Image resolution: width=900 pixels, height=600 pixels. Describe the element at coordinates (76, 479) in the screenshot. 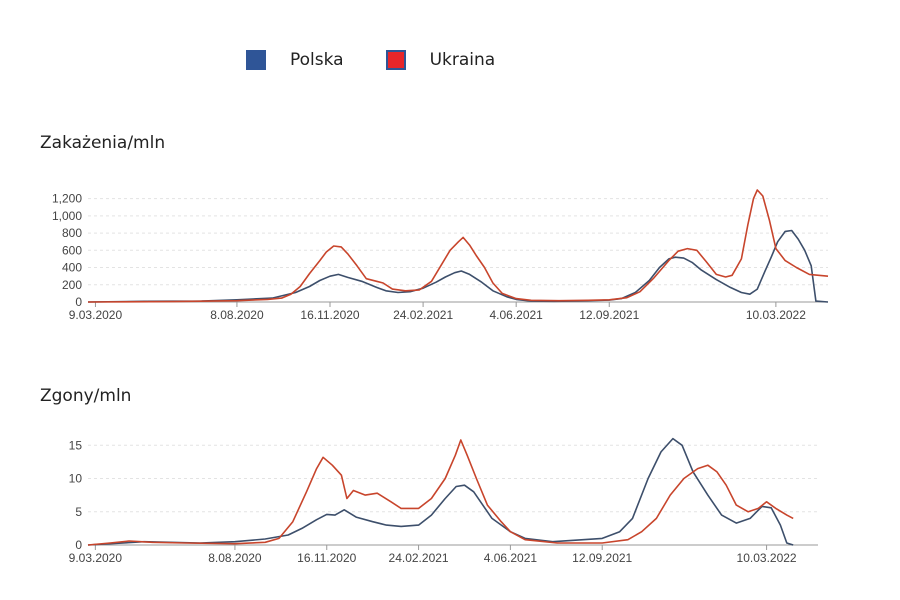

I see `y-tick-label: 10` at that location.